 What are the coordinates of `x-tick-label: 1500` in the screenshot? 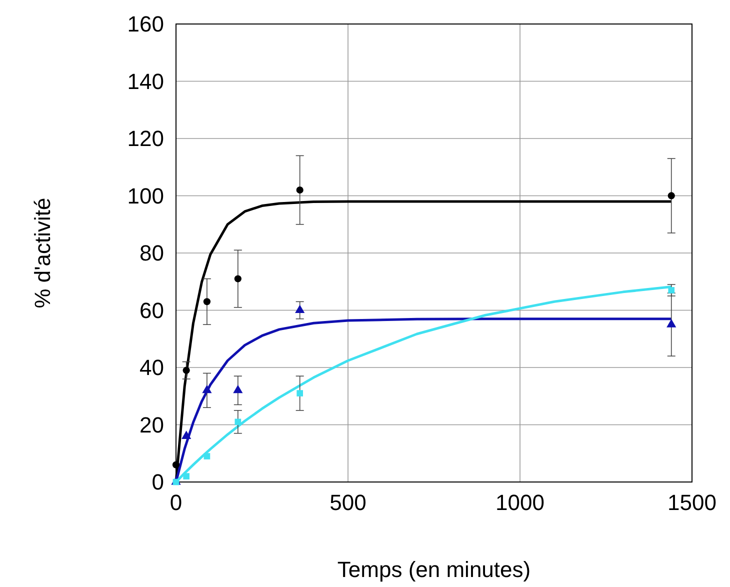 It's located at (692, 502).